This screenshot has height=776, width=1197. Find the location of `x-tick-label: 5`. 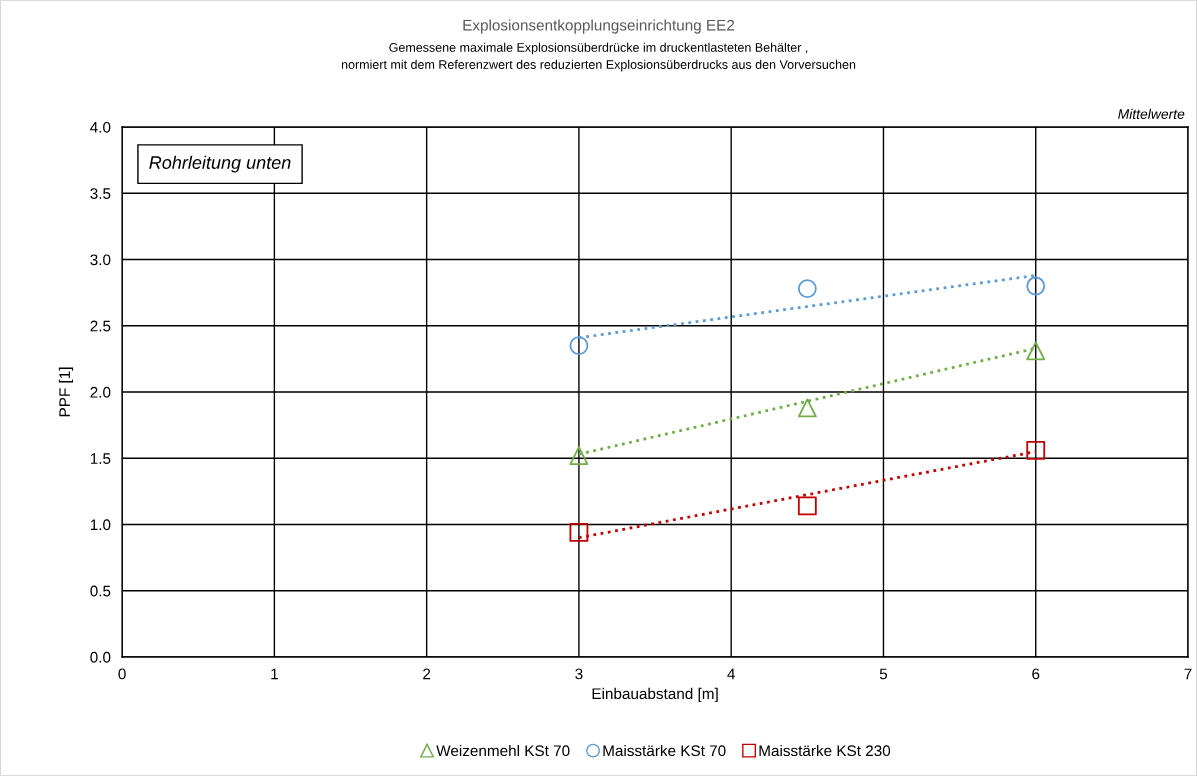

x-tick-label: 5 is located at coordinates (883, 674).